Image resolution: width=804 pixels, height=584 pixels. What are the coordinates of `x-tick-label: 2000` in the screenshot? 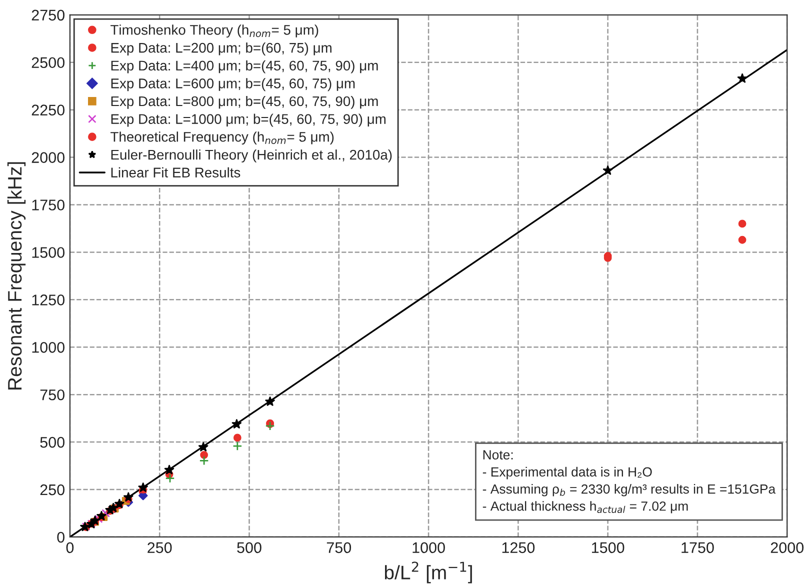 It's located at (787, 548).